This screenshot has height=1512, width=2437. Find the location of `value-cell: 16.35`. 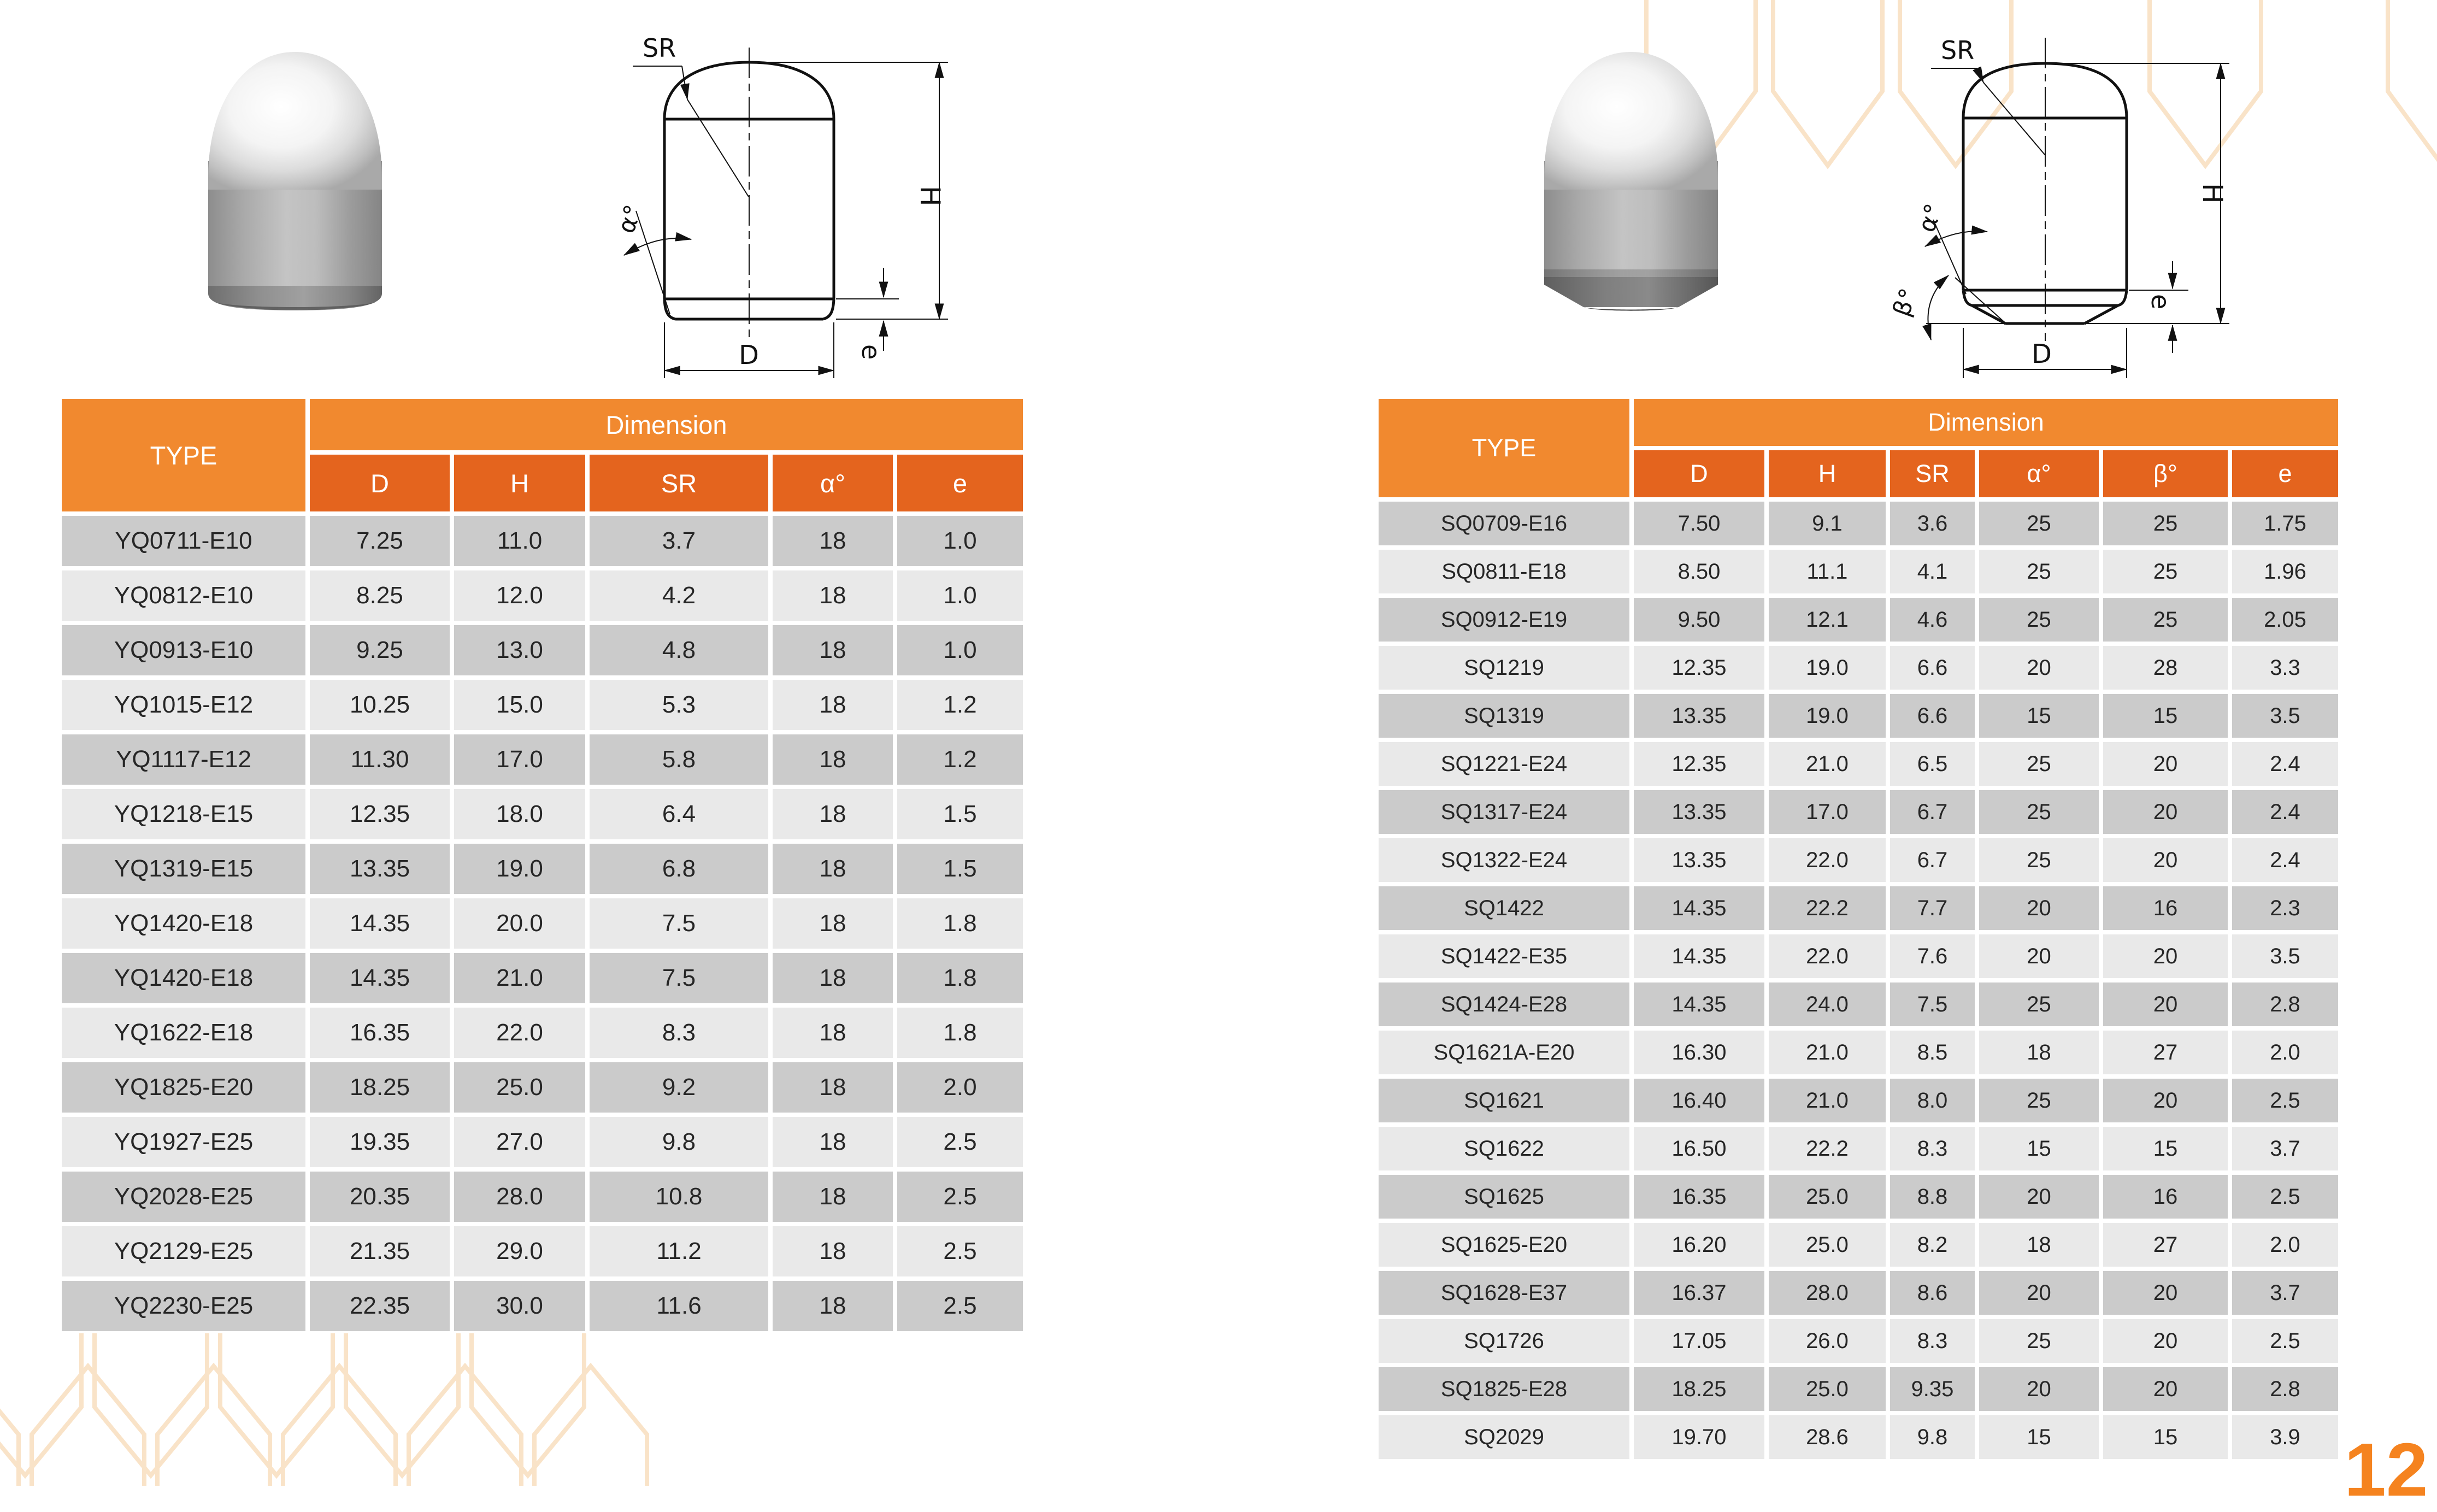

value-cell: 16.35 is located at coordinates (1699, 1197).